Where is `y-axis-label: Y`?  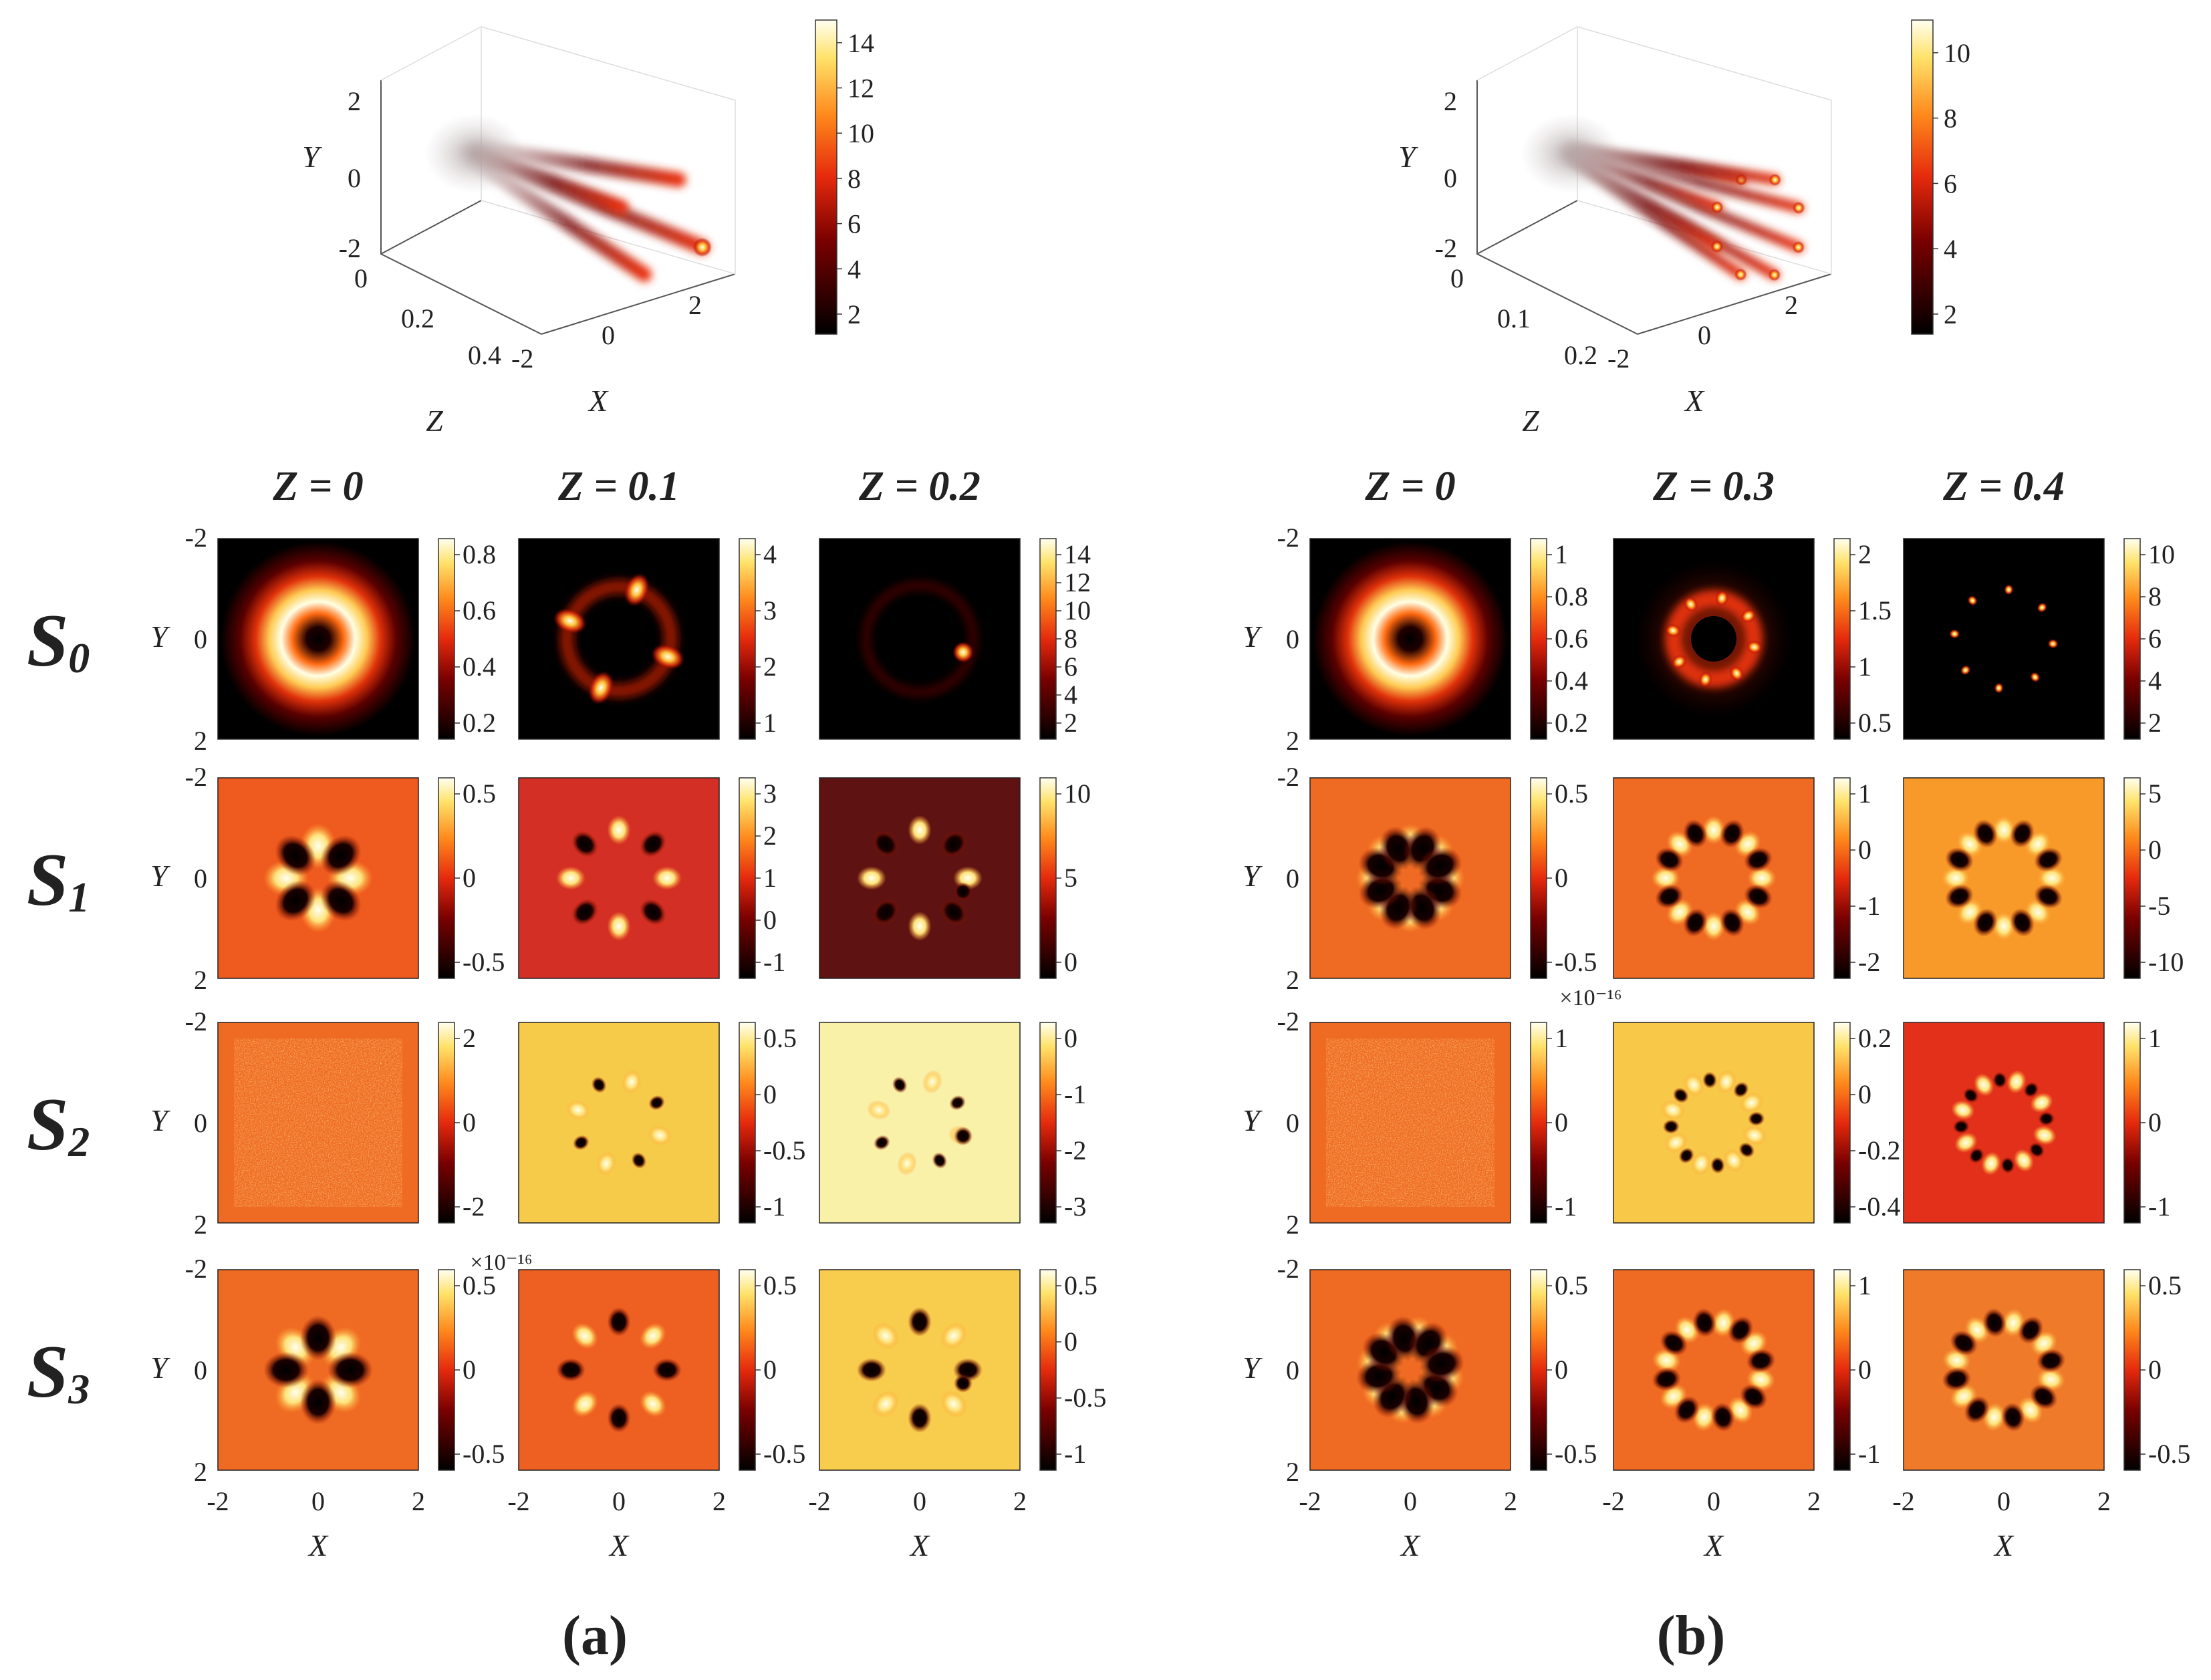
y-axis-label: Y is located at coordinates (1253, 876).